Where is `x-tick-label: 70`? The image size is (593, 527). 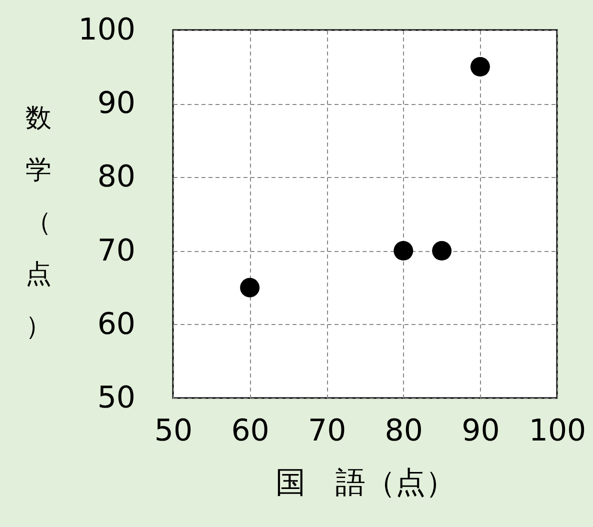 x-tick-label: 70 is located at coordinates (327, 431).